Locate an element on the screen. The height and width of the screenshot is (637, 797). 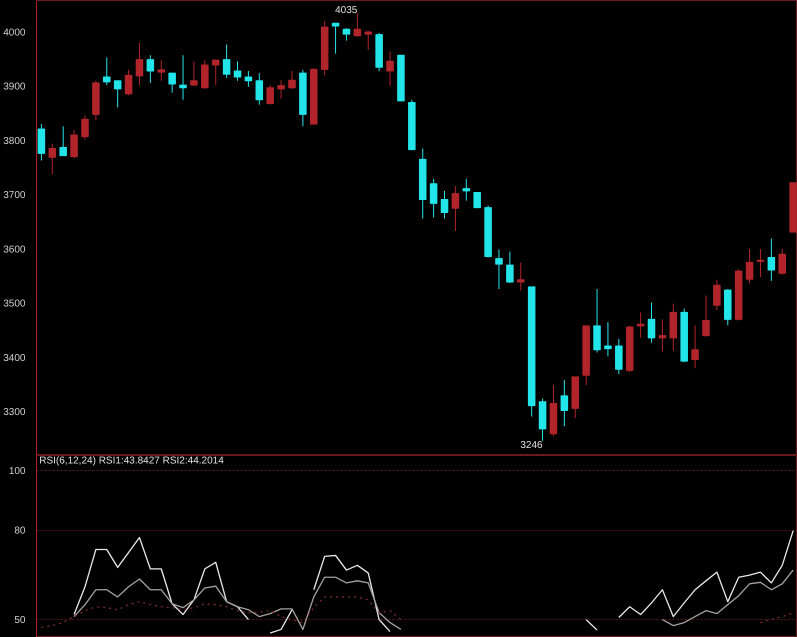
annotation: 3246 is located at coordinates (531, 445).